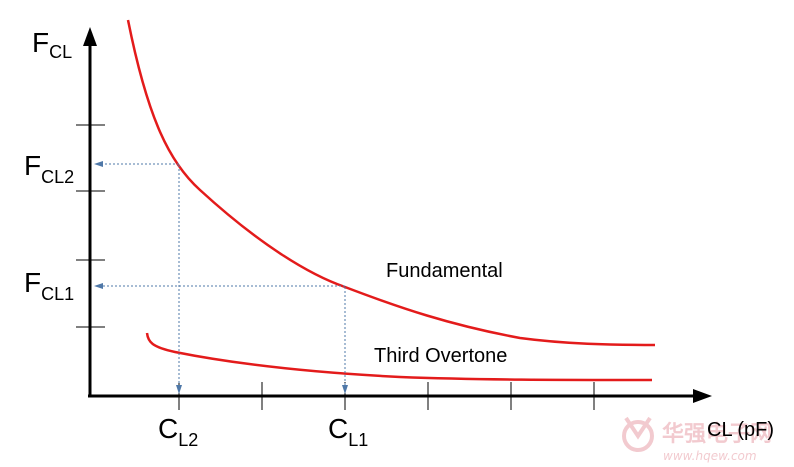  I want to click on watermark-logo: 华强电子网 www.hqew.com, so click(697, 439).